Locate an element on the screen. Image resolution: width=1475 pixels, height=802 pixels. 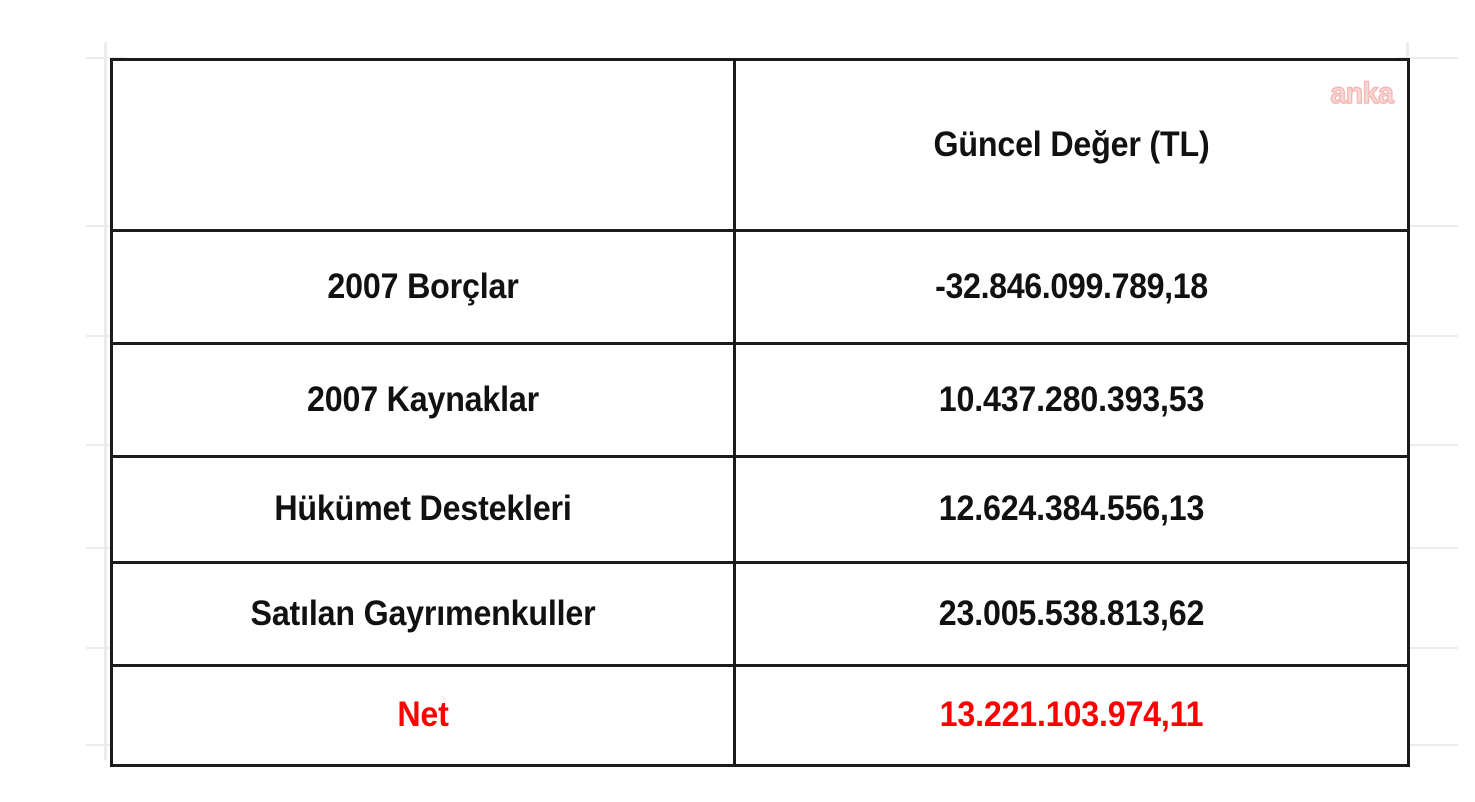
row-label: 2007 Borçlar is located at coordinates (423, 286).